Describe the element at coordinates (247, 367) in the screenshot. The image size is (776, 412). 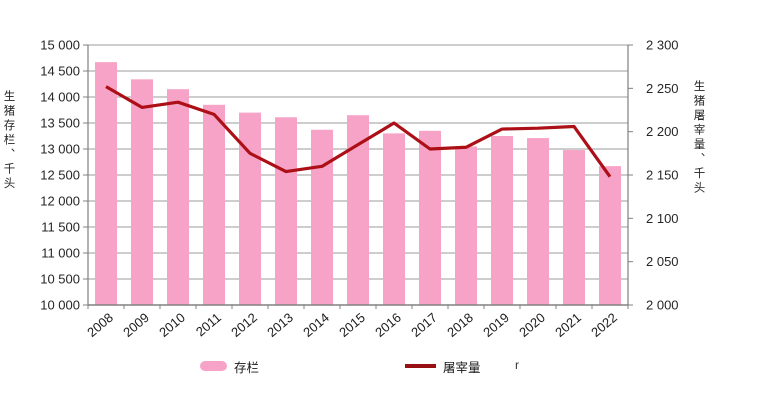
I see `legend-bar-label: 存栏` at that location.